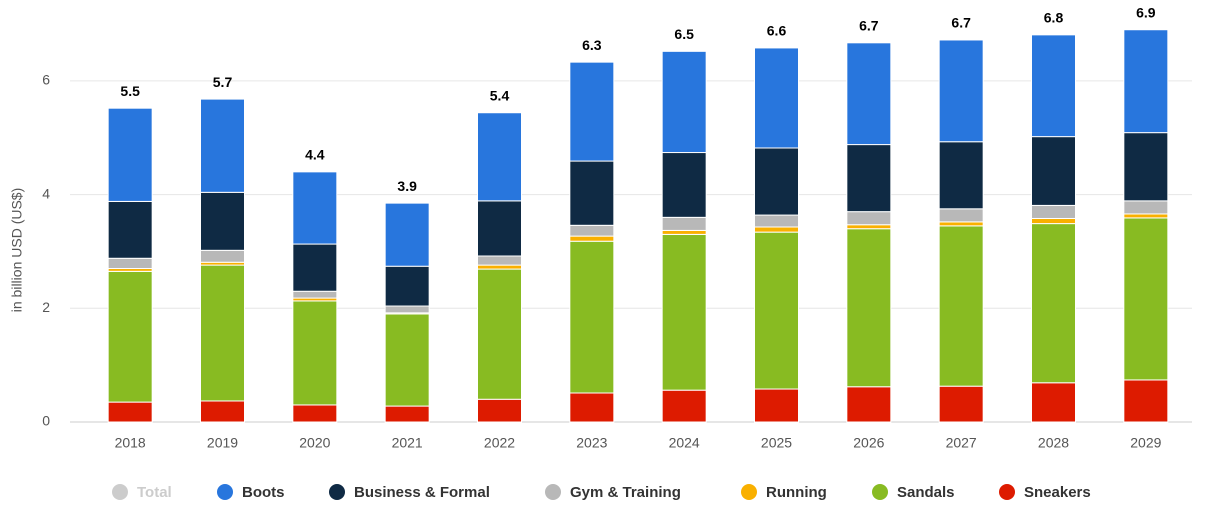 The image size is (1216, 511). What do you see at coordinates (926, 492) in the screenshot?
I see `legend-label: Sandals` at bounding box center [926, 492].